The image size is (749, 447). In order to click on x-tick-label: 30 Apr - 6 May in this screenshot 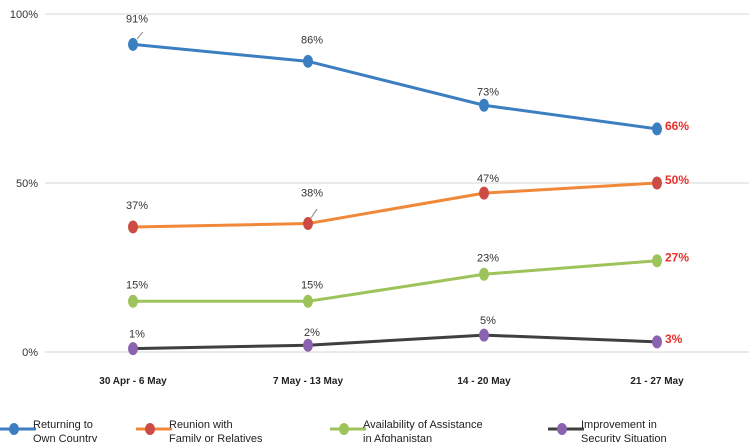, I will do `click(133, 381)`.